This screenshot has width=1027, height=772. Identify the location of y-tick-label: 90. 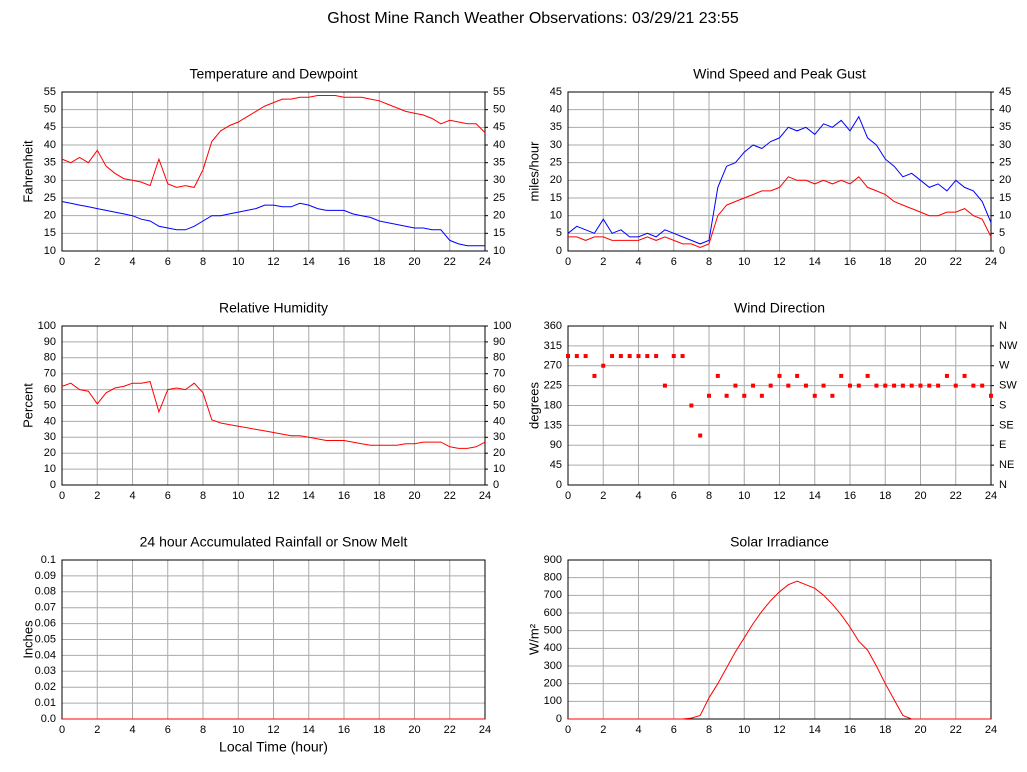
(556, 445).